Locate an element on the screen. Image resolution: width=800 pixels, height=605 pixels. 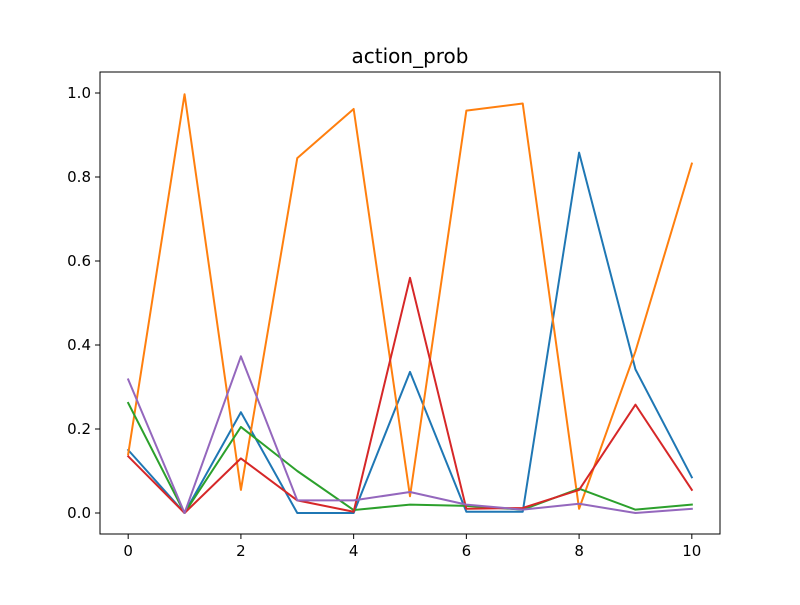
y-tick-label: 0.0 is located at coordinates (79, 513).